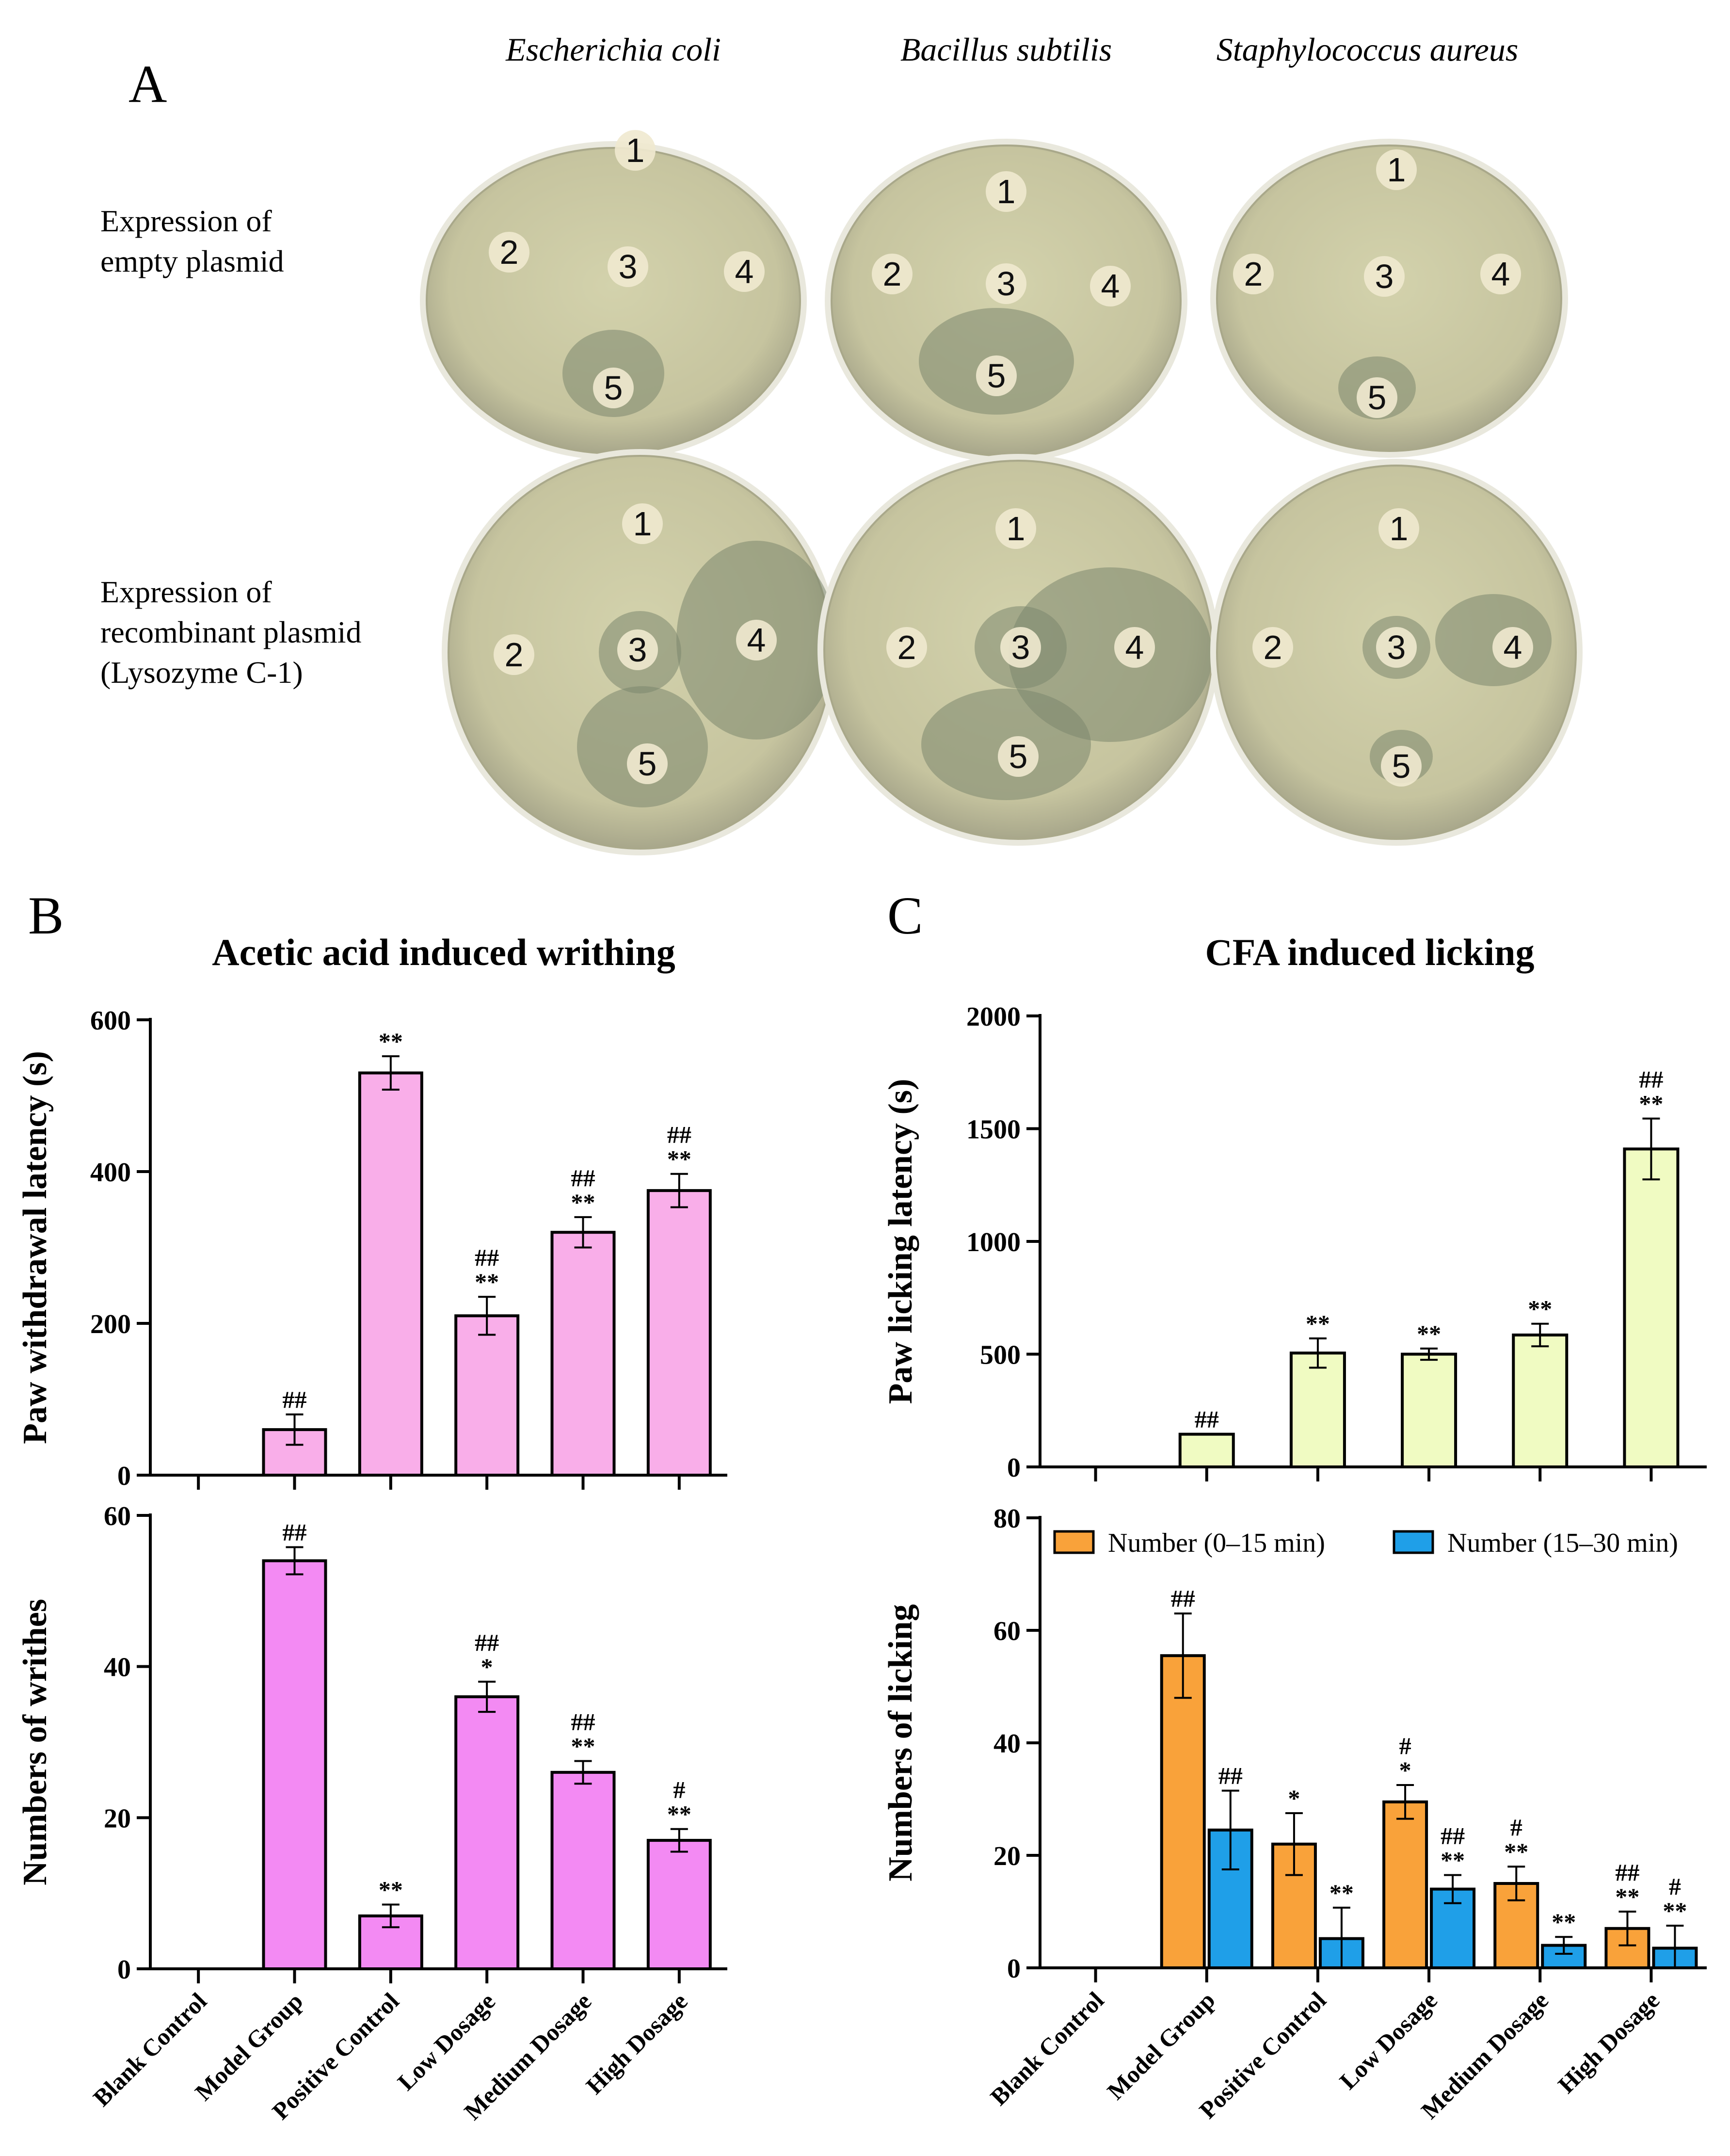  What do you see at coordinates (110, 1173) in the screenshot?
I see `y-tick-label: 400` at bounding box center [110, 1173].